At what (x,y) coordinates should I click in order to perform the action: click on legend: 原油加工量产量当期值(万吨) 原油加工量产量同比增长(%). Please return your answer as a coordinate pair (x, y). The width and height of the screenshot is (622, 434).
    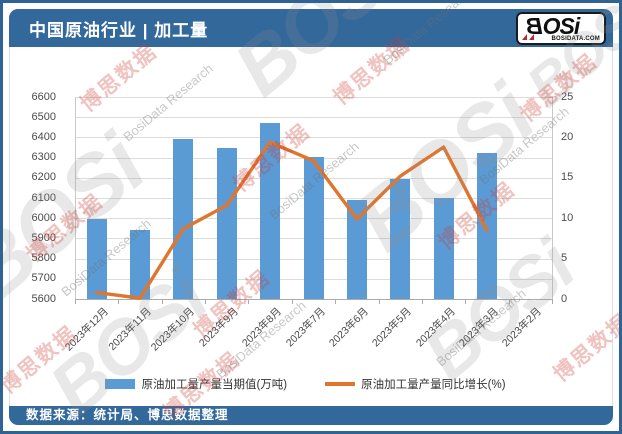
    Looking at the image, I should click on (305, 384).